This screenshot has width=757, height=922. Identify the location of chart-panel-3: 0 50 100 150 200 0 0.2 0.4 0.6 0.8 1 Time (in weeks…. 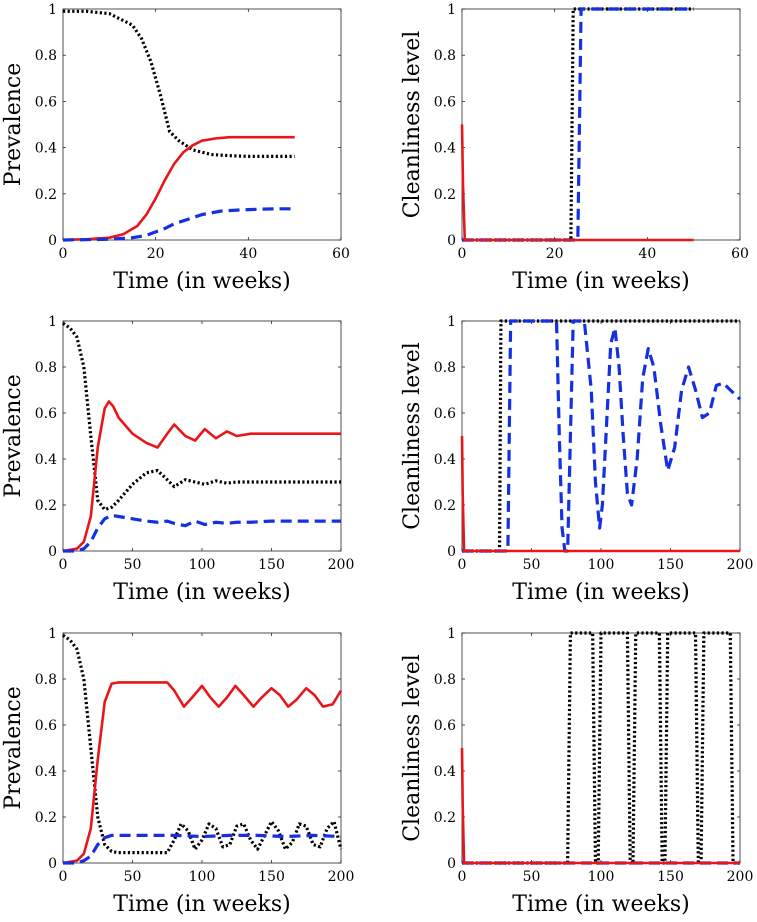
(177, 459).